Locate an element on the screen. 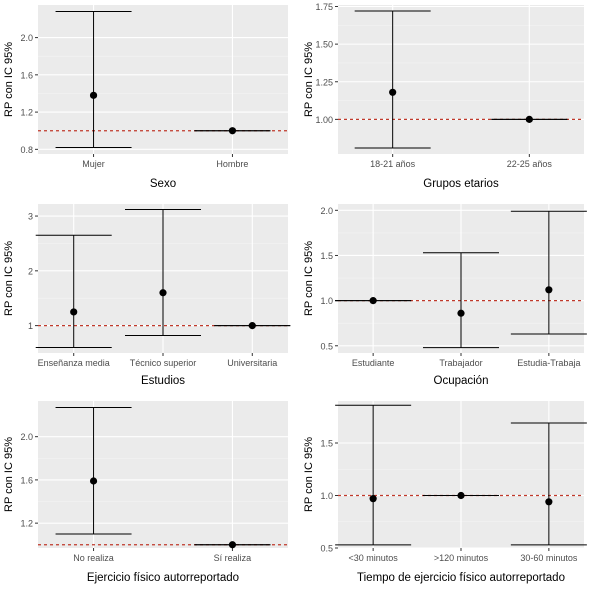 The height and width of the screenshot is (590, 589). y-tick-label: 1.00 is located at coordinates (324, 120).